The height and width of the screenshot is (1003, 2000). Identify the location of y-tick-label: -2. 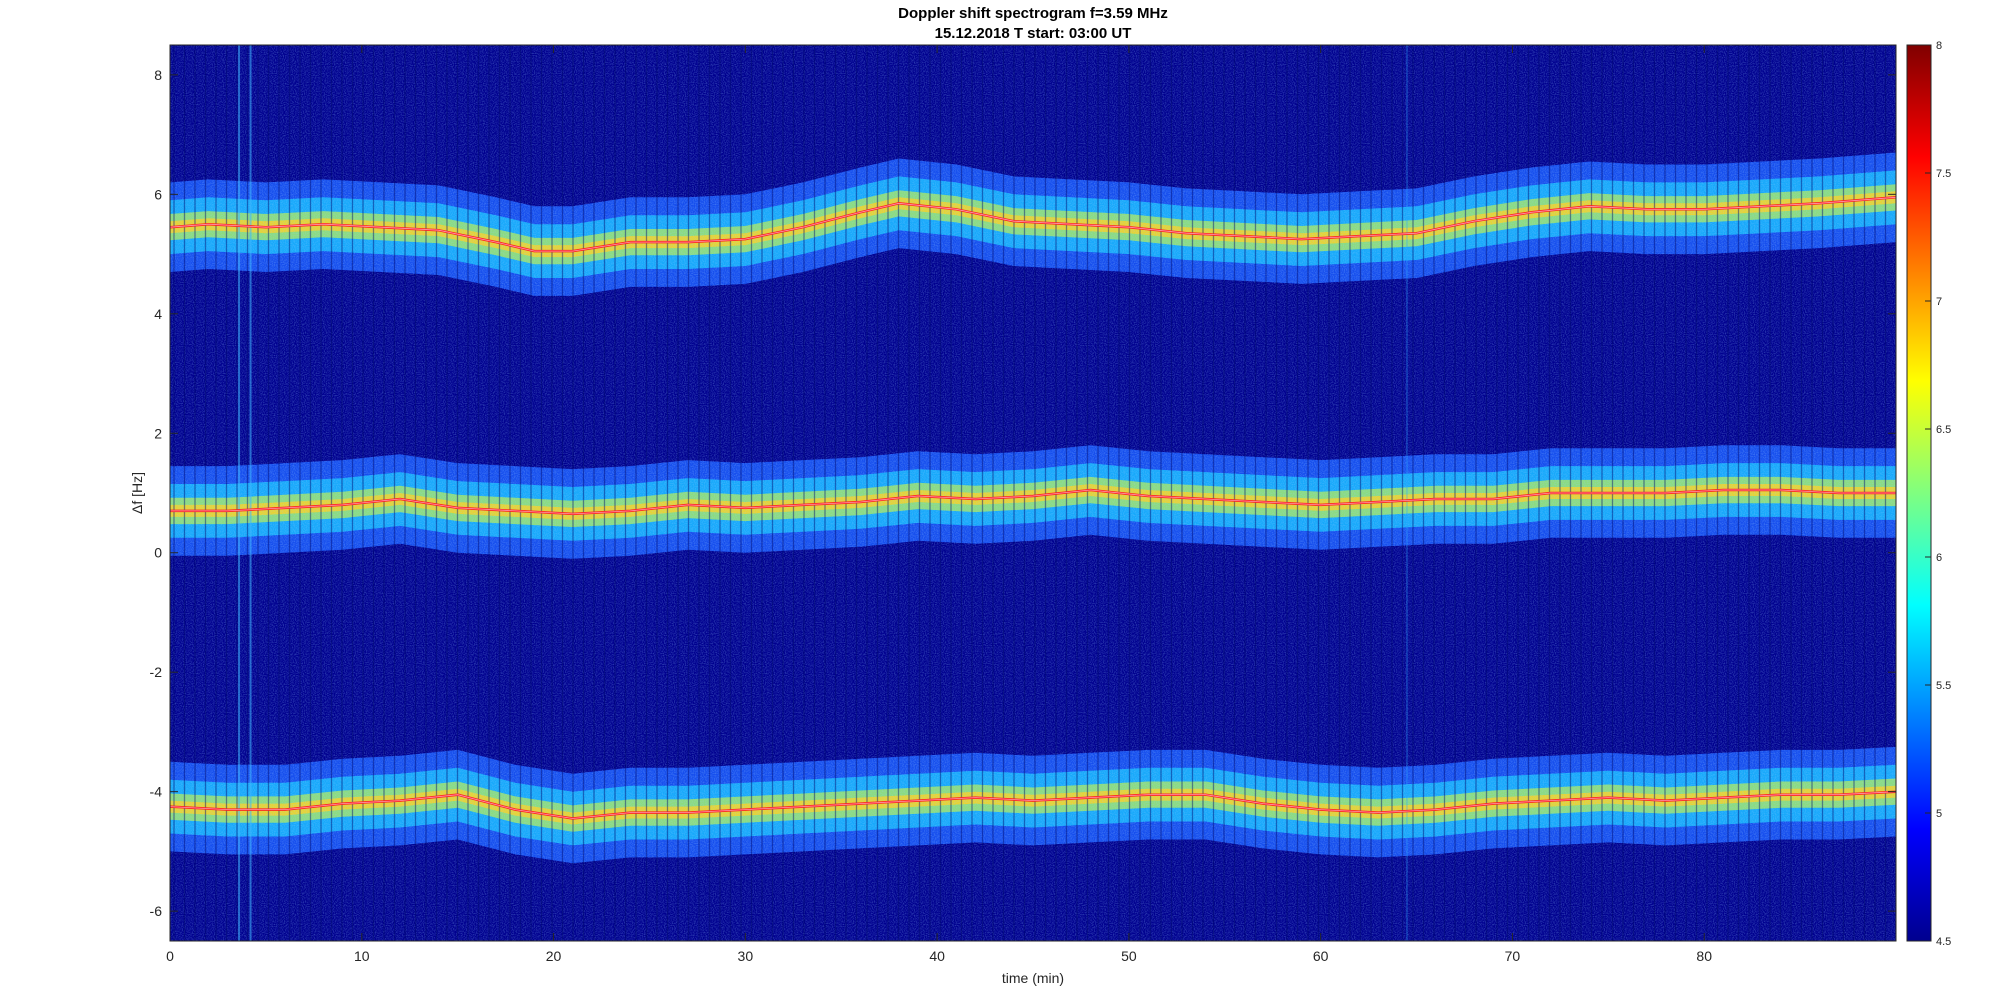
(156, 672).